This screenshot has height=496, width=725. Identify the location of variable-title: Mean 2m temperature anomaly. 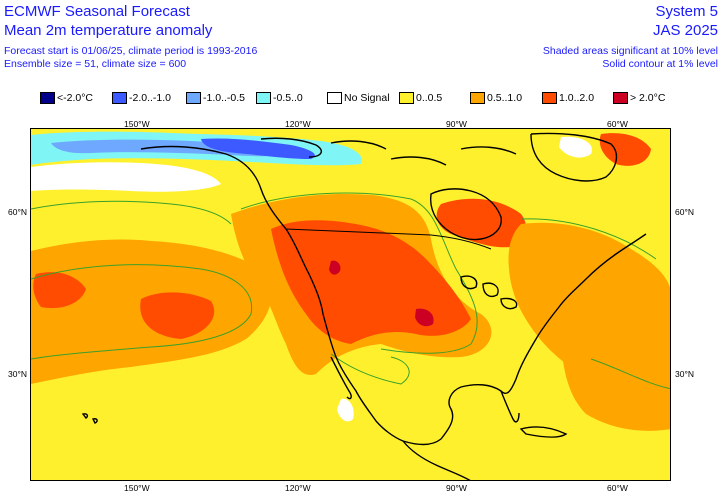
(108, 30).